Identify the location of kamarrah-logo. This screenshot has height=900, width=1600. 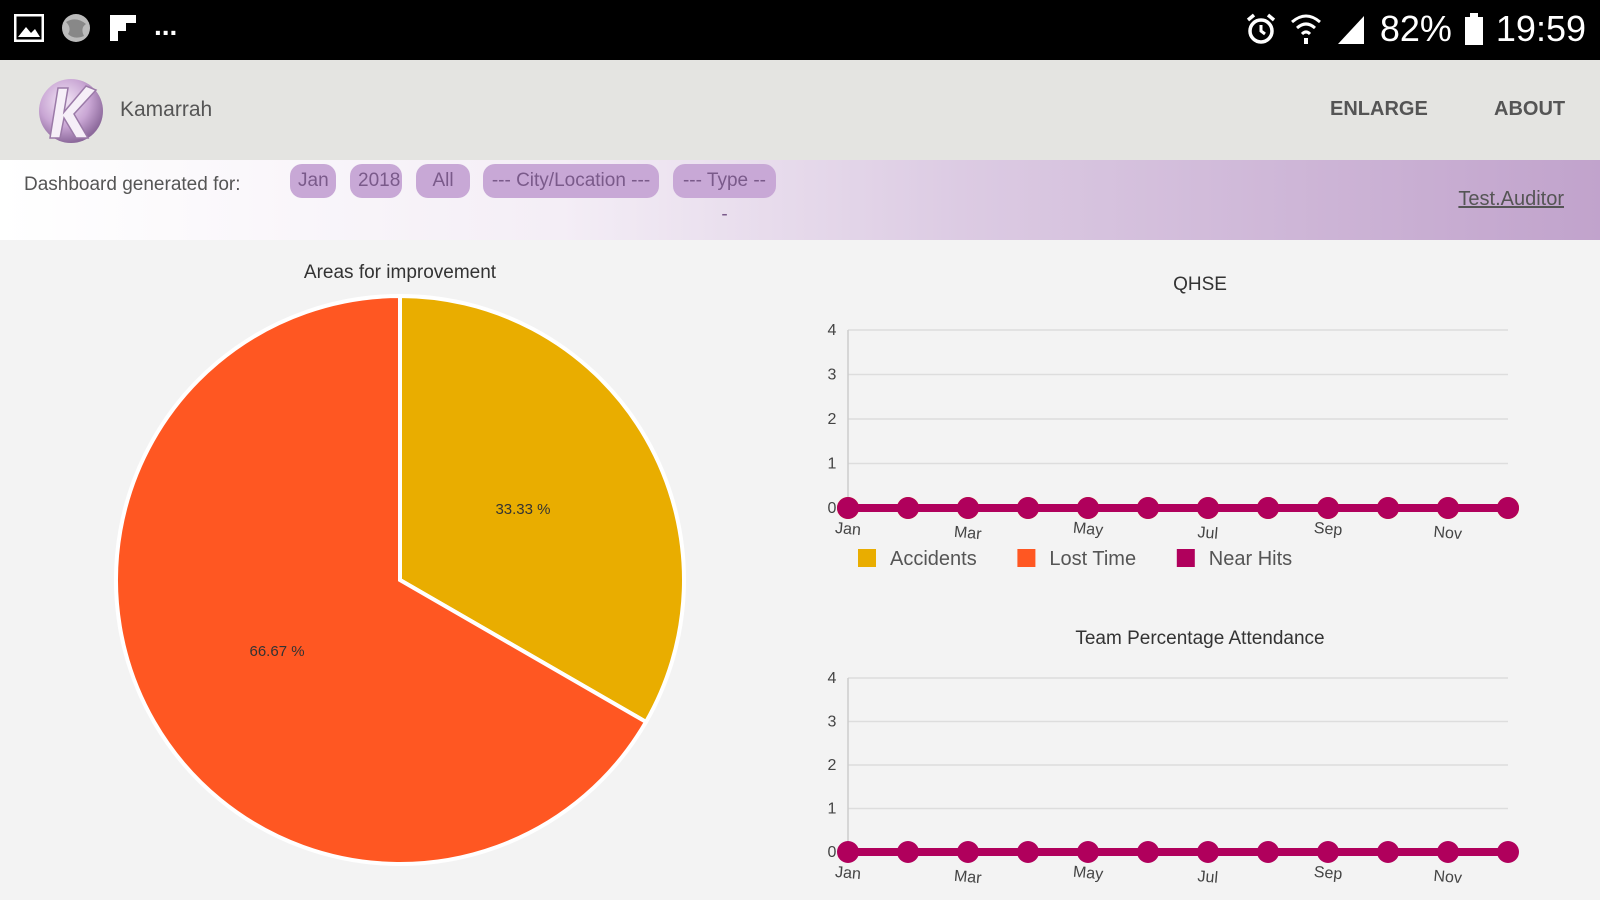
(71, 109).